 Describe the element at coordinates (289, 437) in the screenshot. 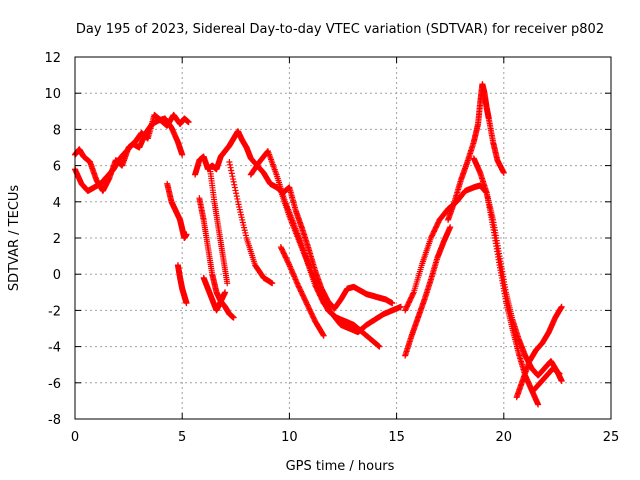

I see `x-tick-label: 10` at that location.